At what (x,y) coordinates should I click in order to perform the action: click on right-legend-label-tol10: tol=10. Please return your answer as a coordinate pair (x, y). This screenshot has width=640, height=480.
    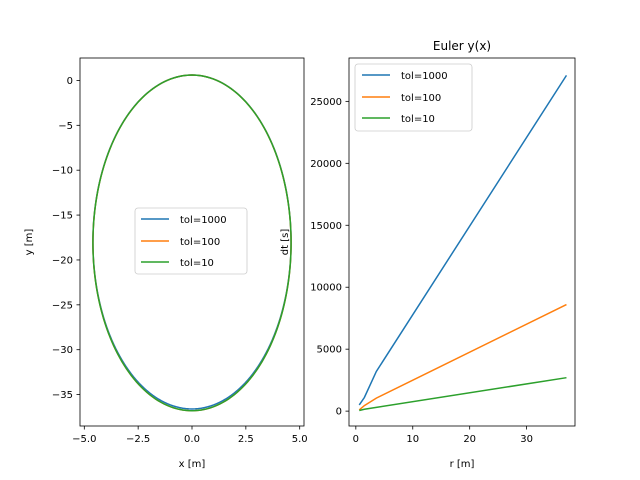
    Looking at the image, I should click on (418, 119).